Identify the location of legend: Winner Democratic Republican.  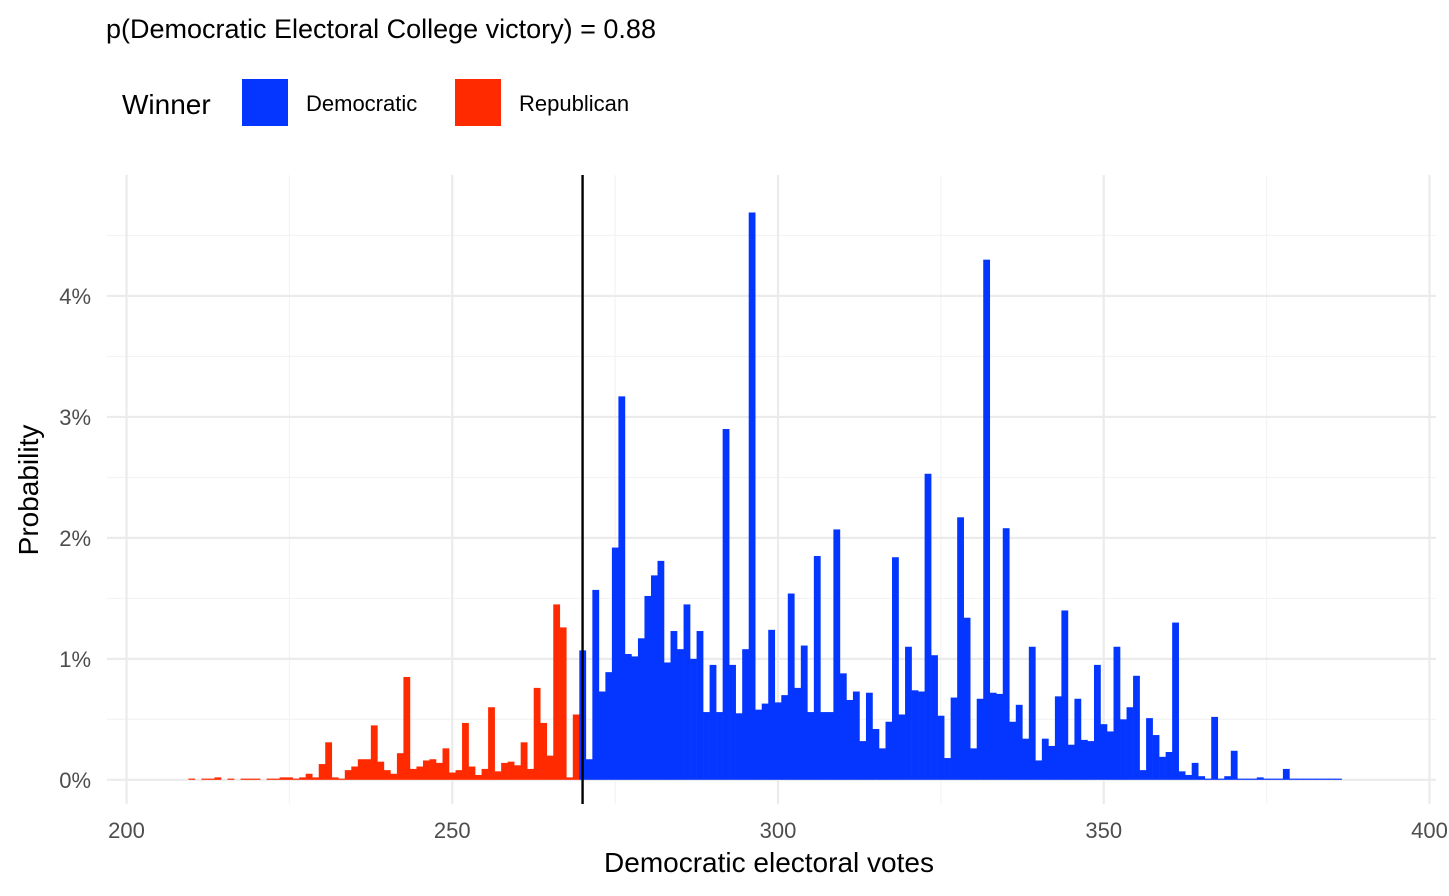
(375, 102).